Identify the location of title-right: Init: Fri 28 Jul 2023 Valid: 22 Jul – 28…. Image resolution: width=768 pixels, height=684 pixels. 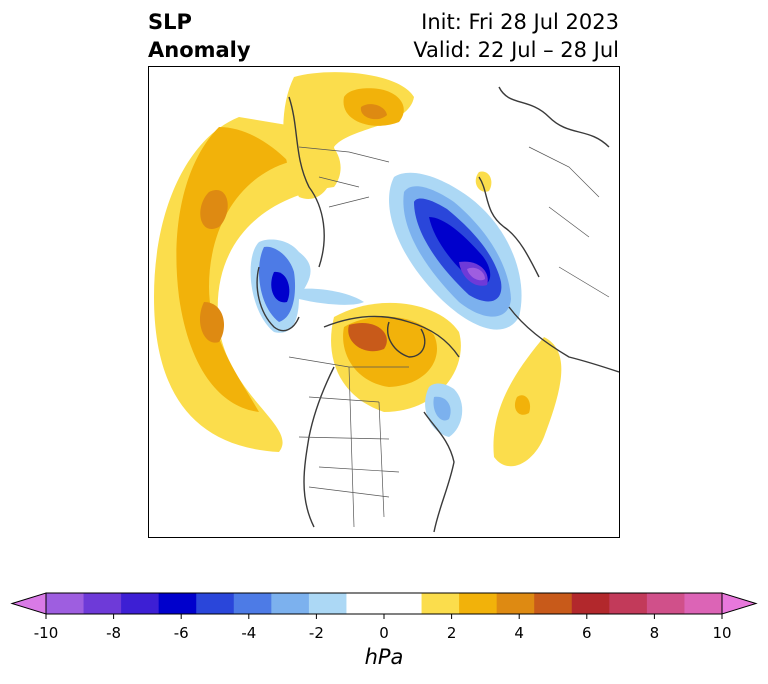
(516, 36).